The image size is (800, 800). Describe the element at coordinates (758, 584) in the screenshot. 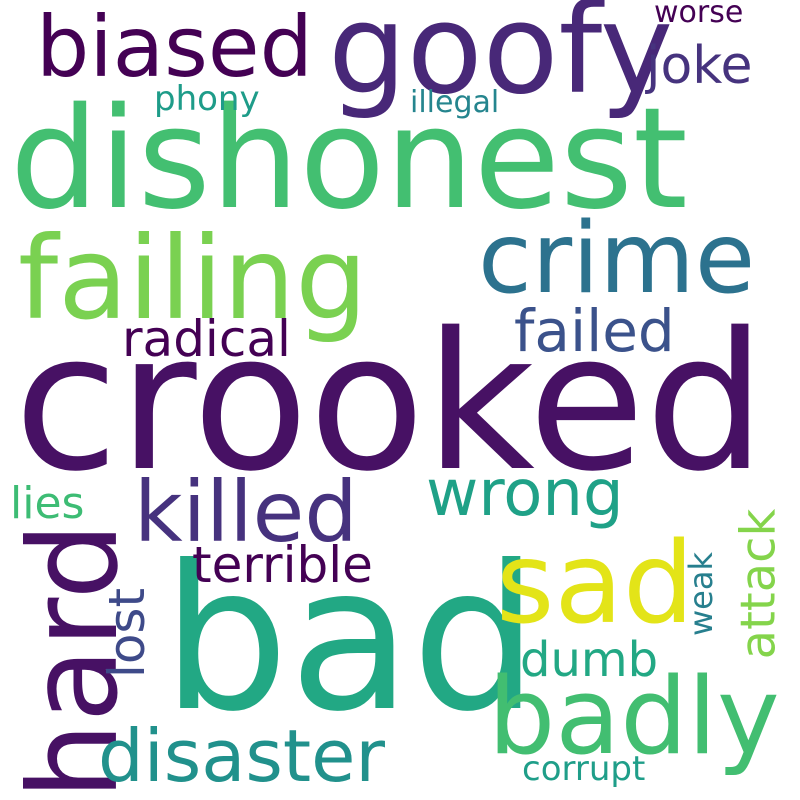

I see `word-attack: attack` at that location.